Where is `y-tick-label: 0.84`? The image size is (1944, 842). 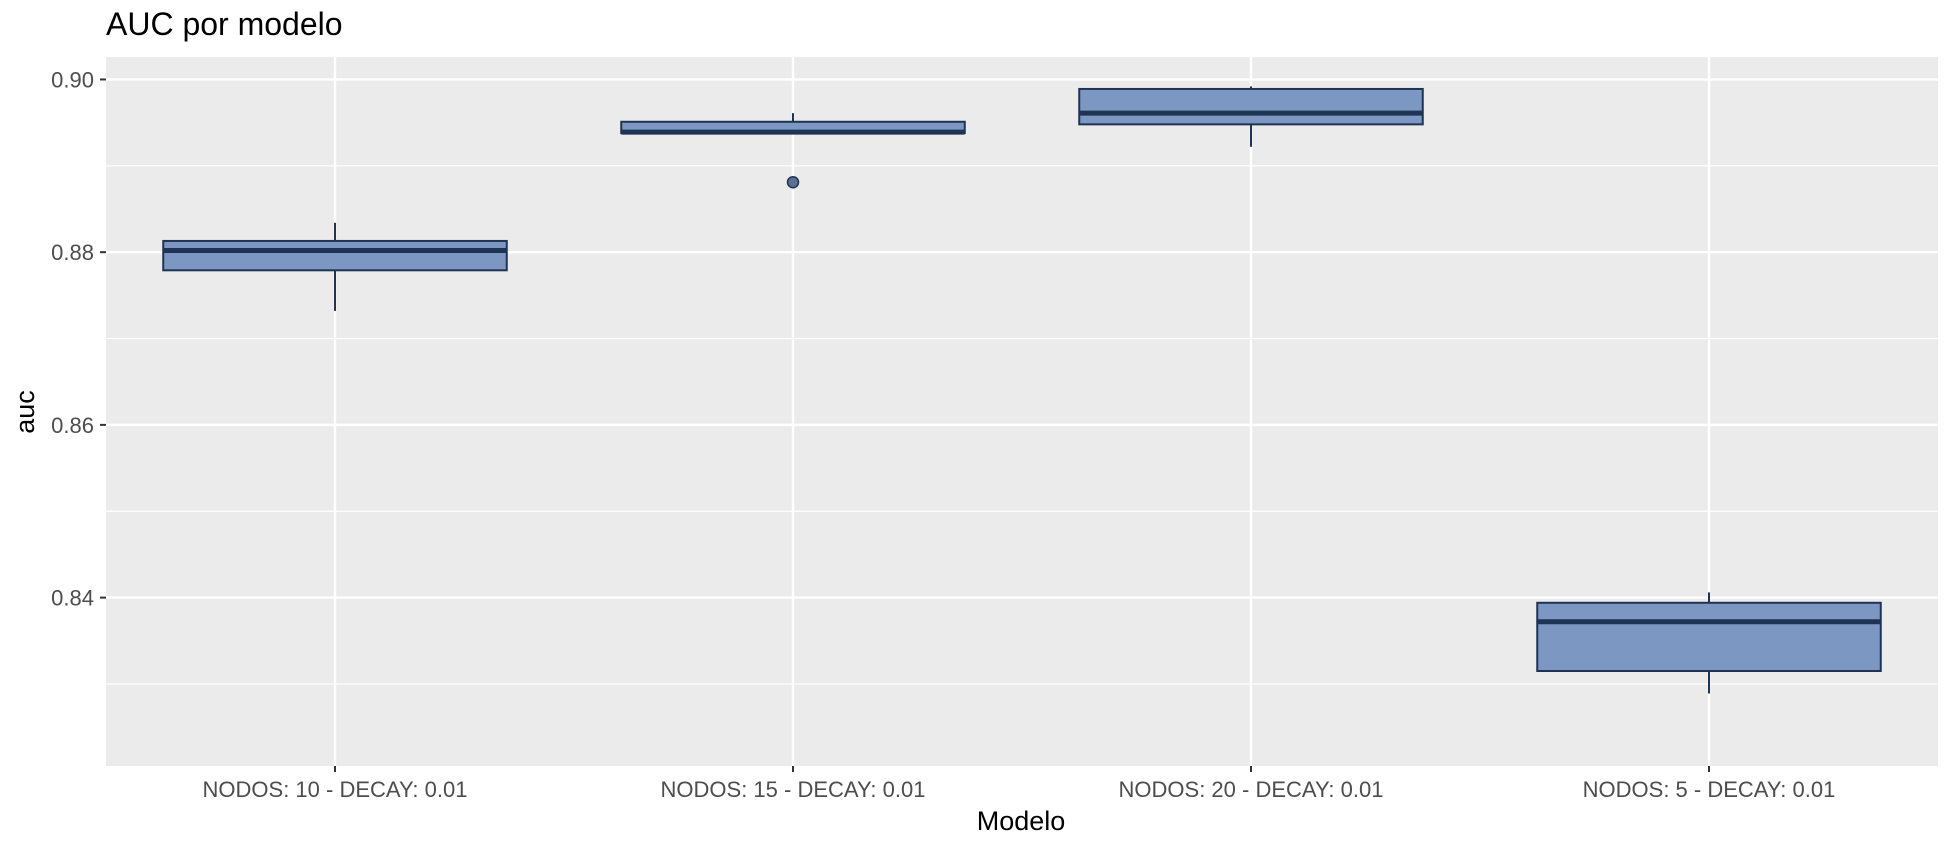
y-tick-label: 0.84 is located at coordinates (72, 598).